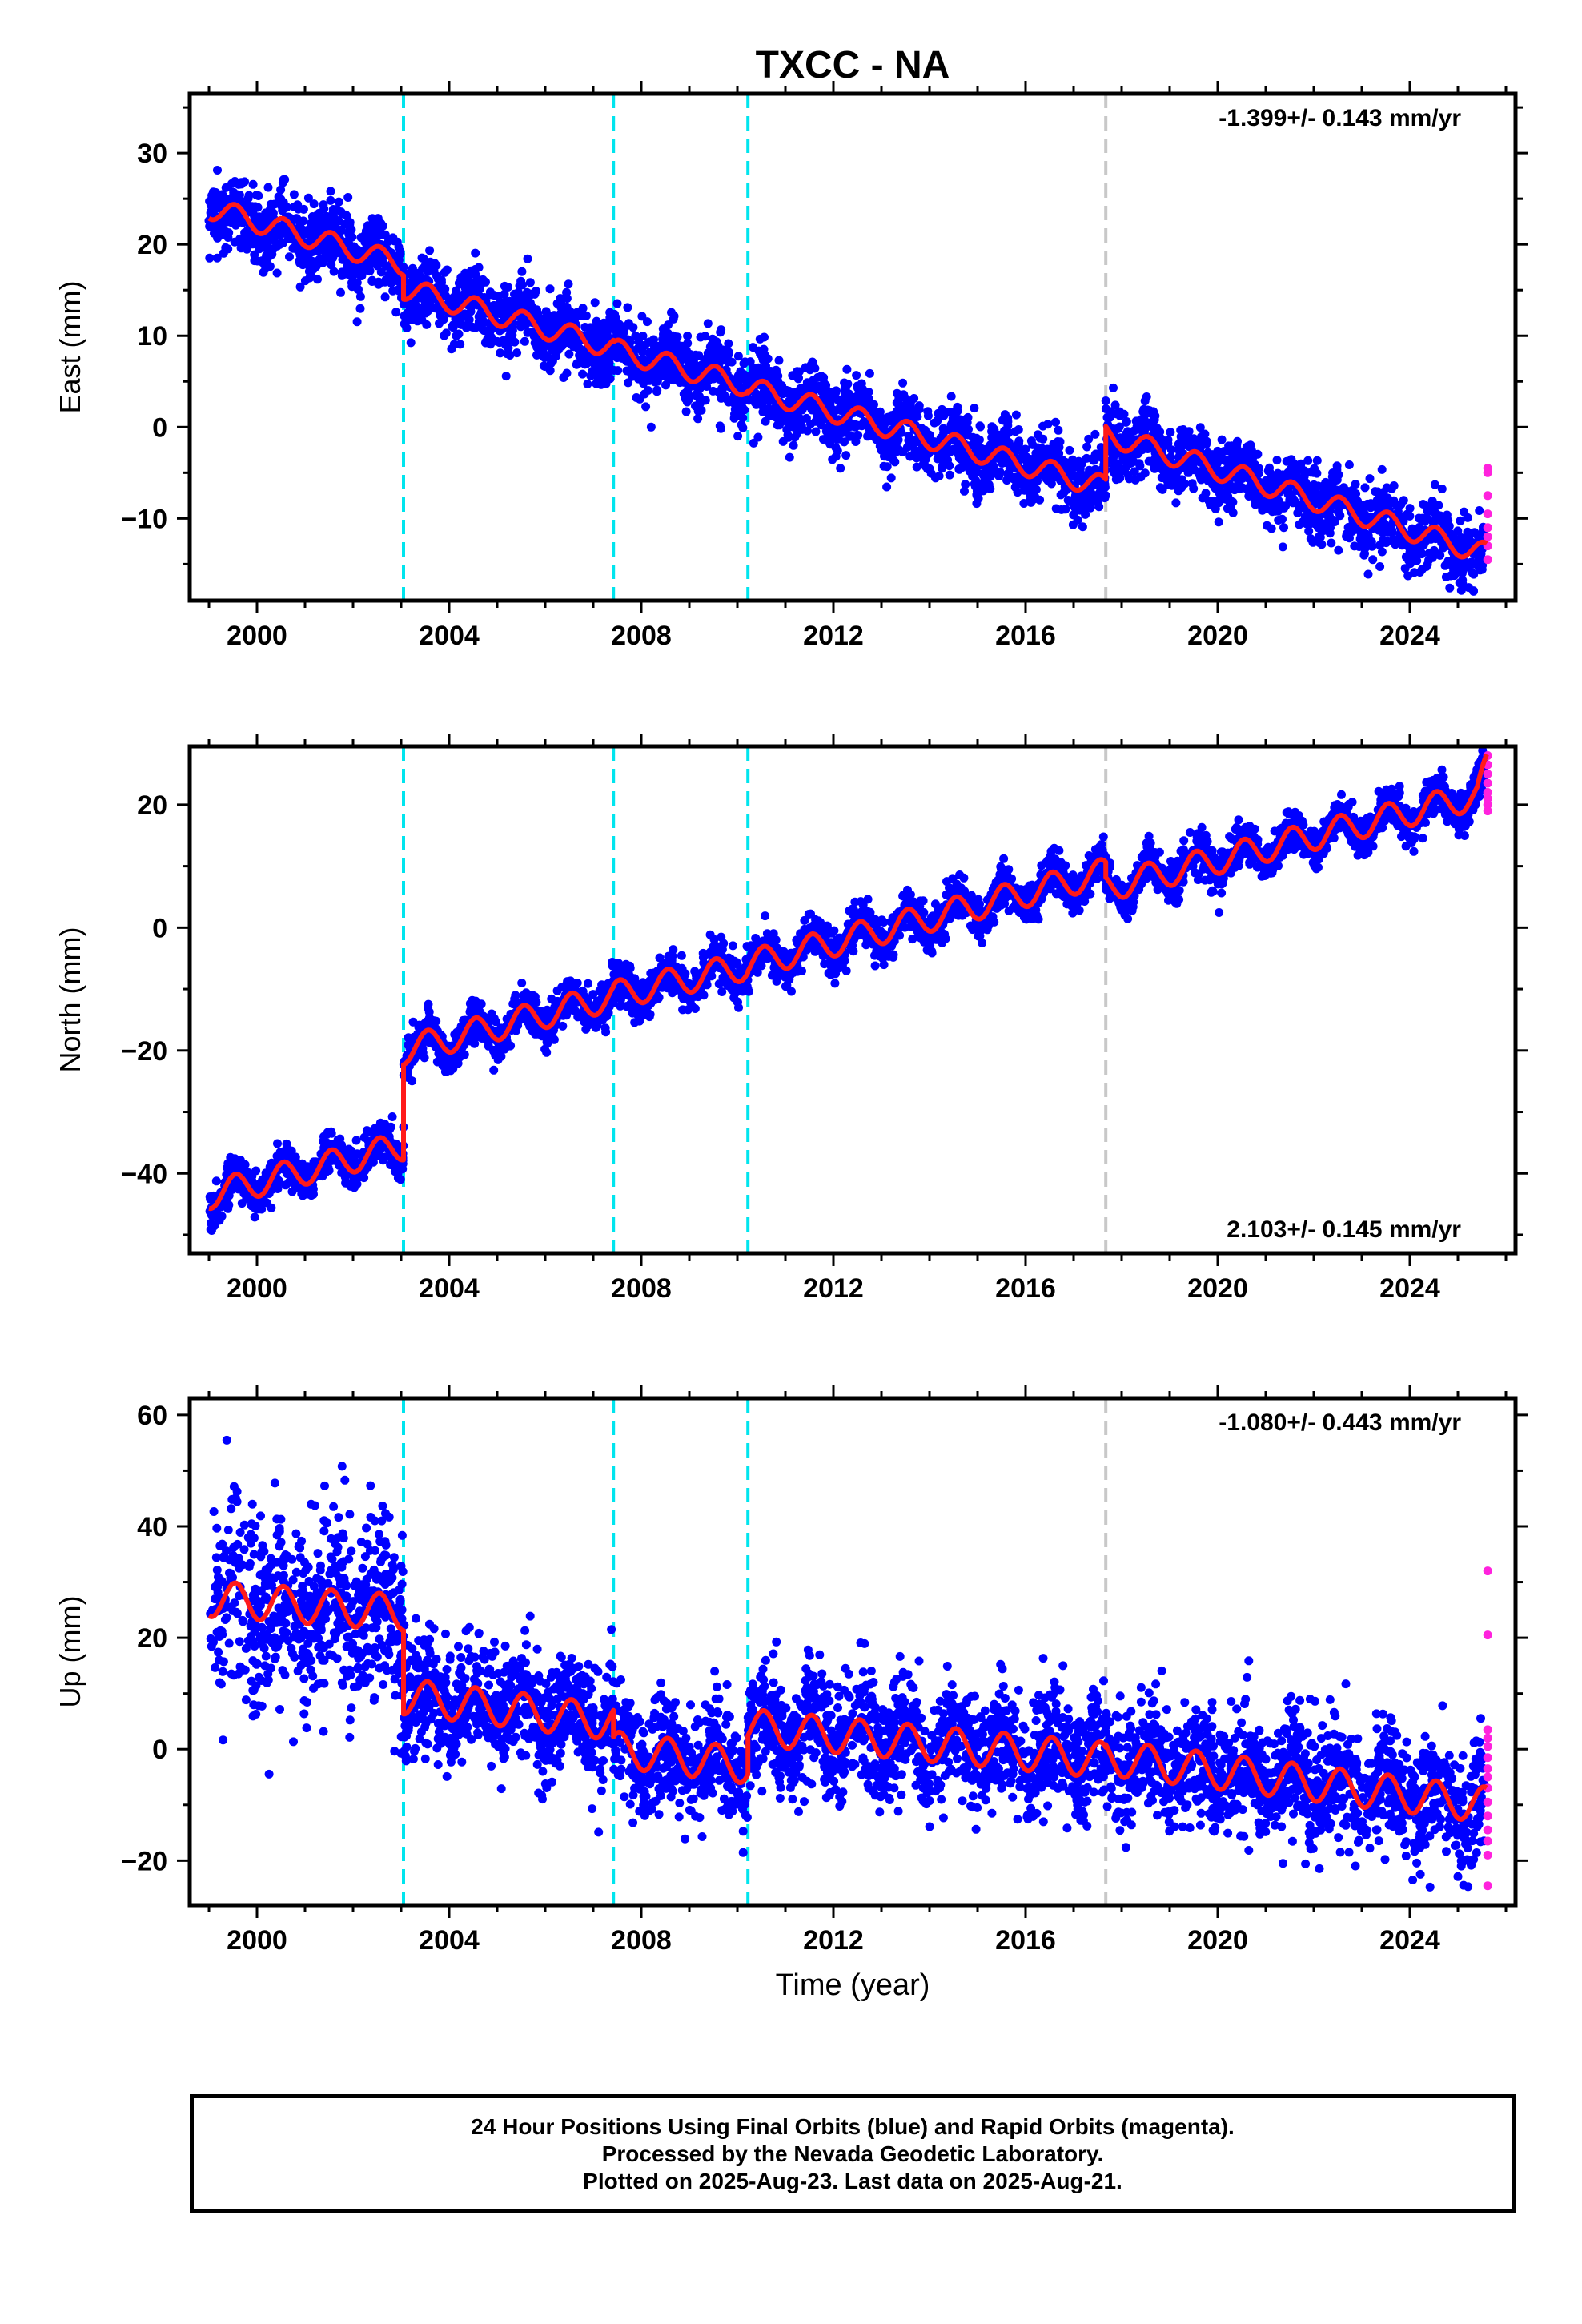  What do you see at coordinates (70, 1000) in the screenshot?
I see `y-axis-label: North (mm)` at bounding box center [70, 1000].